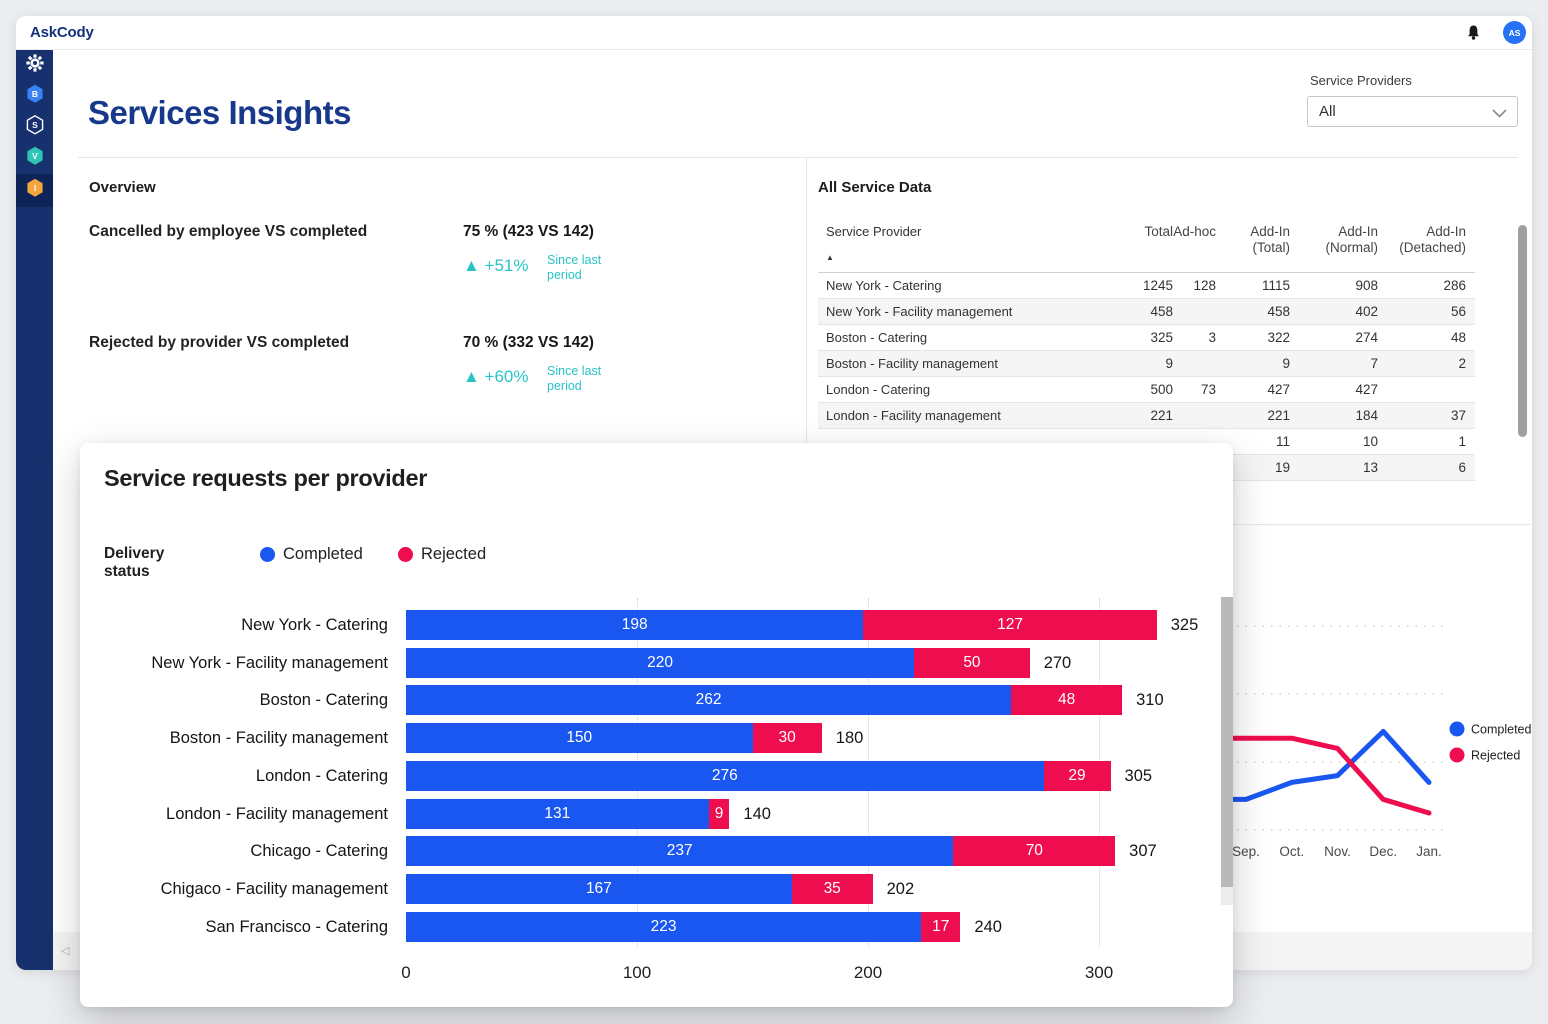 The height and width of the screenshot is (1024, 1548). Describe the element at coordinates (1158, 231) in the screenshot. I see `table-col-header: Total` at that location.